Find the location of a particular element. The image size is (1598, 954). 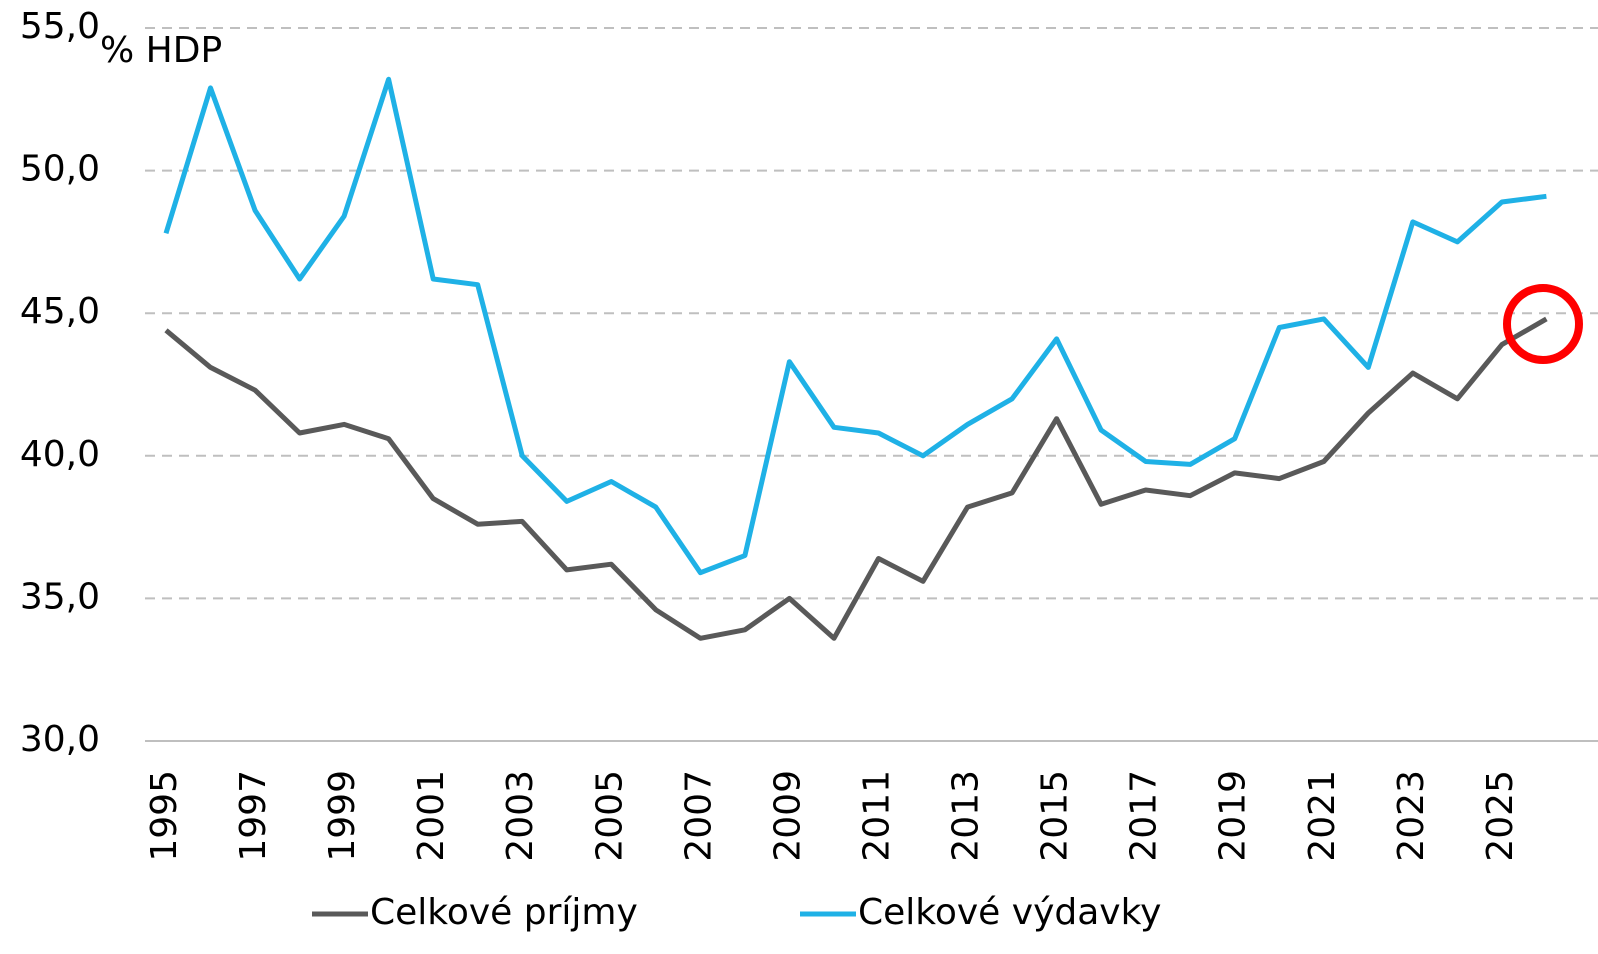

x-tick-label: 2023 is located at coordinates (1411, 816).